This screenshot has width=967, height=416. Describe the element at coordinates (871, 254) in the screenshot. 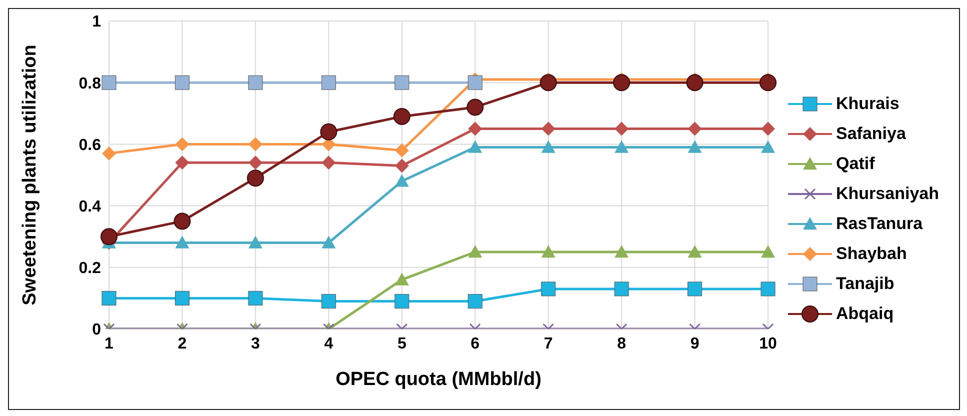

I see `legend-label: Shaybah` at that location.